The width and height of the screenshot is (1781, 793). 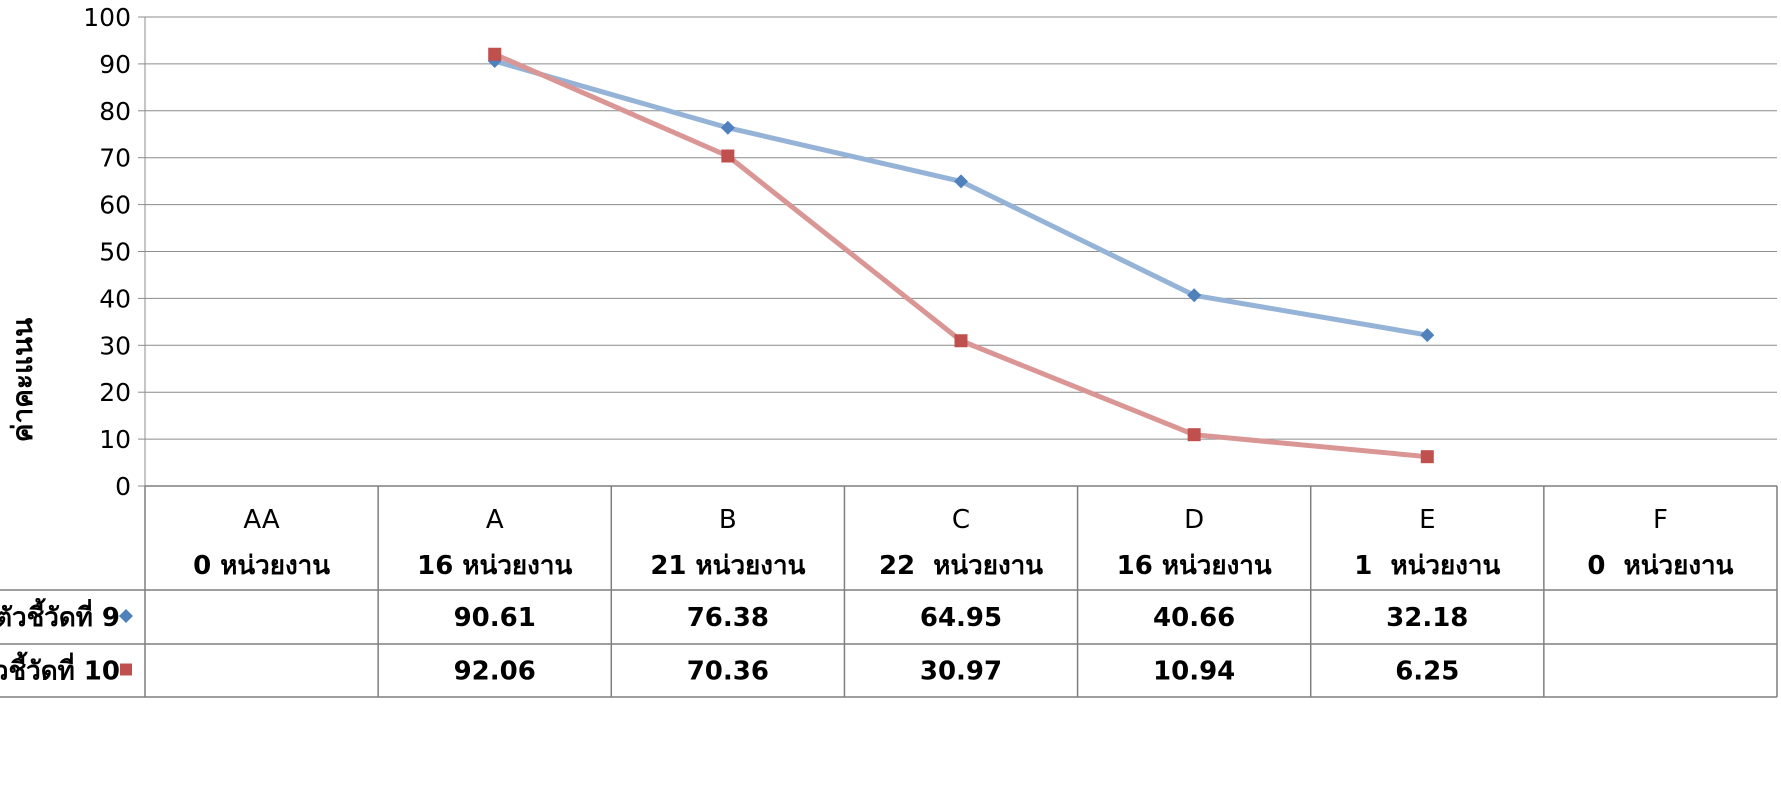 I want to click on data-label: 64.95, so click(x=961, y=618).